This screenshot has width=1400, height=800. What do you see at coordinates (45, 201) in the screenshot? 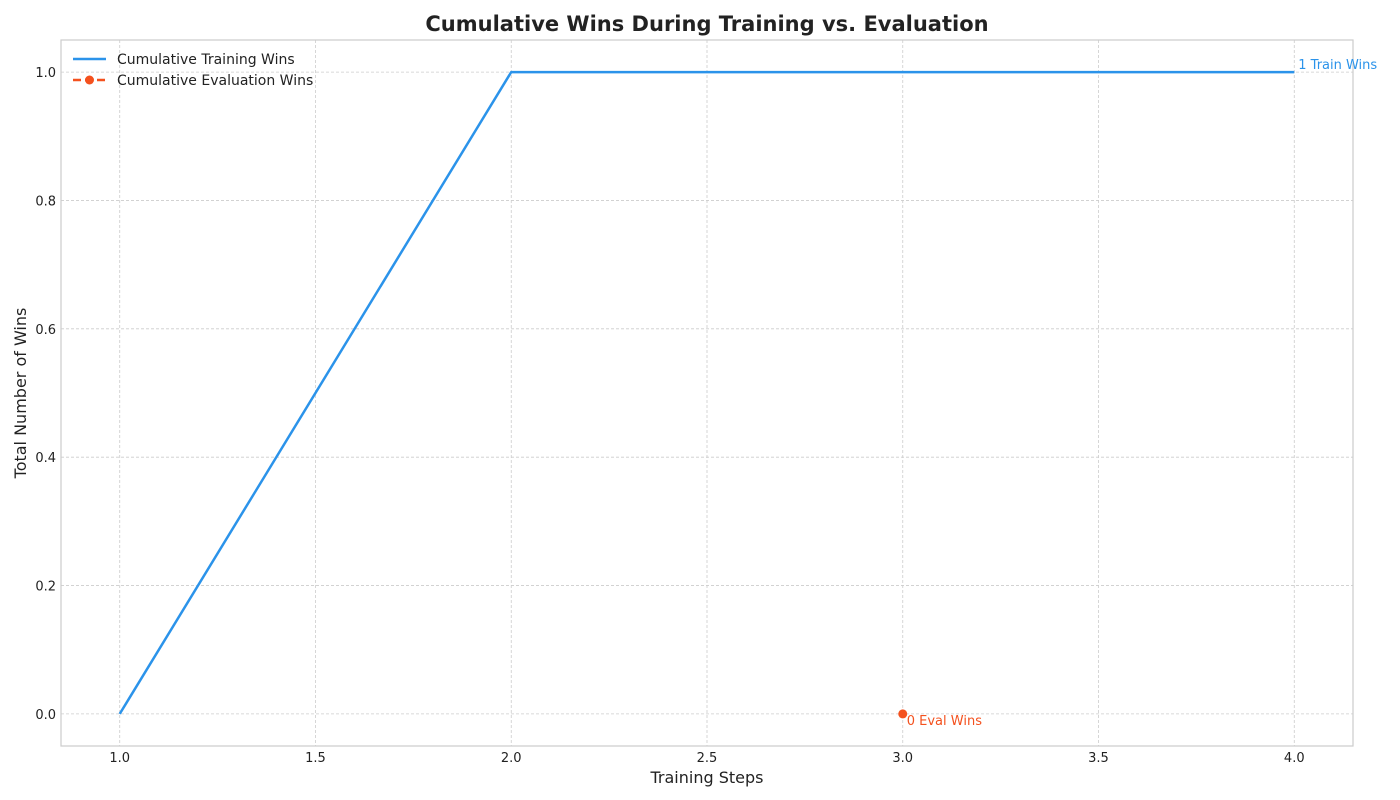
I see `y-tick-label: 0.8` at bounding box center [45, 201].